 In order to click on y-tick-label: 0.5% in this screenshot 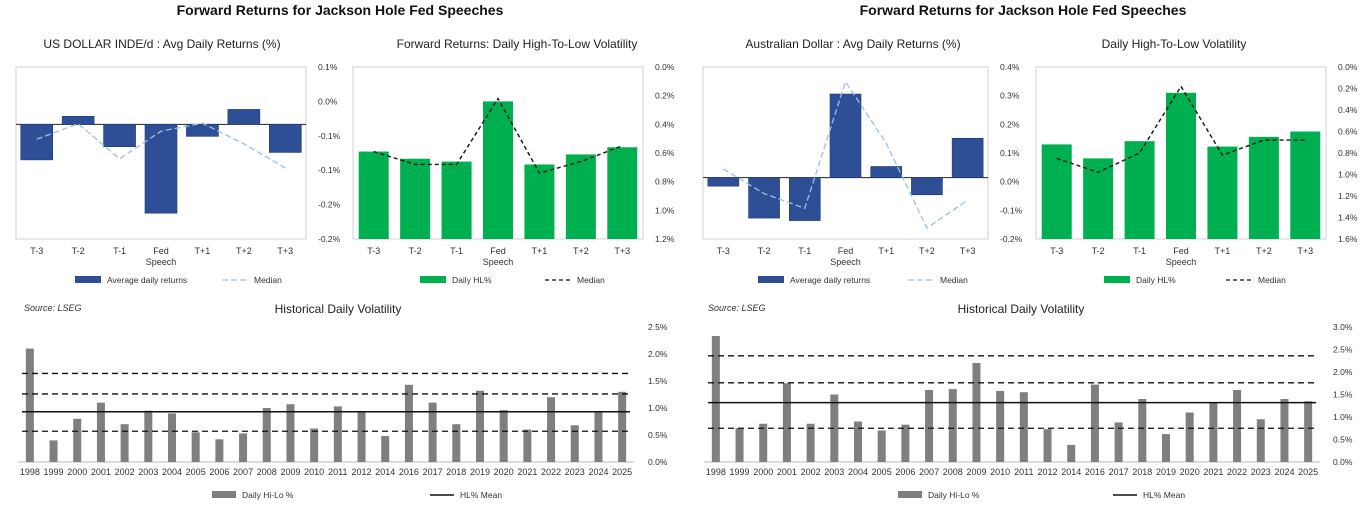, I will do `click(1343, 440)`.